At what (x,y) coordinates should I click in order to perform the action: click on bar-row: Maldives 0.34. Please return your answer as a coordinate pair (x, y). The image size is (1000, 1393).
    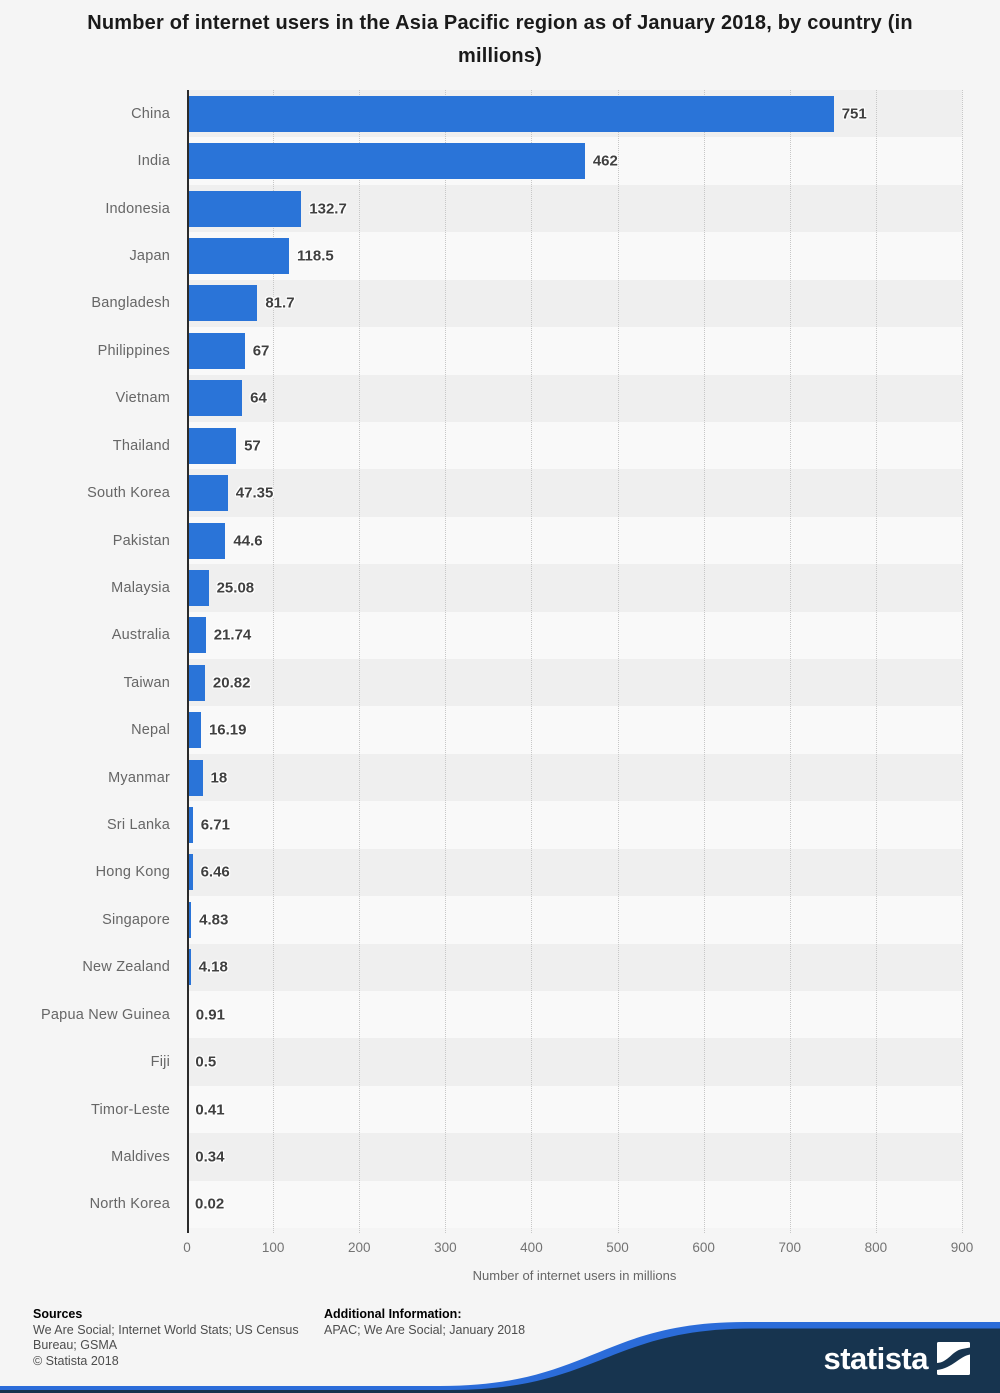
    Looking at the image, I should click on (481, 1157).